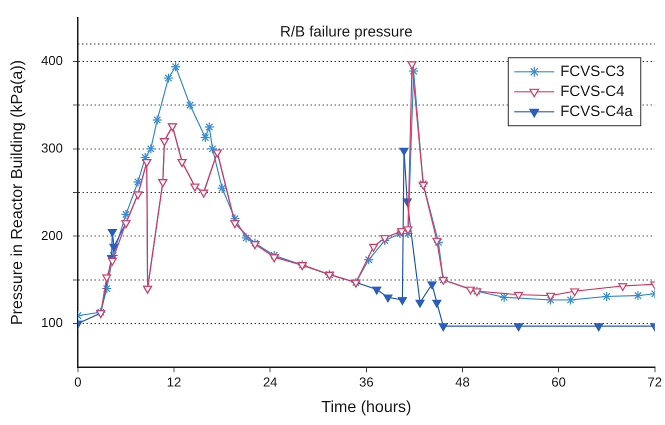  What do you see at coordinates (346, 32) in the screenshot?
I see `ref-line-label: R/B failure pressure` at bounding box center [346, 32].